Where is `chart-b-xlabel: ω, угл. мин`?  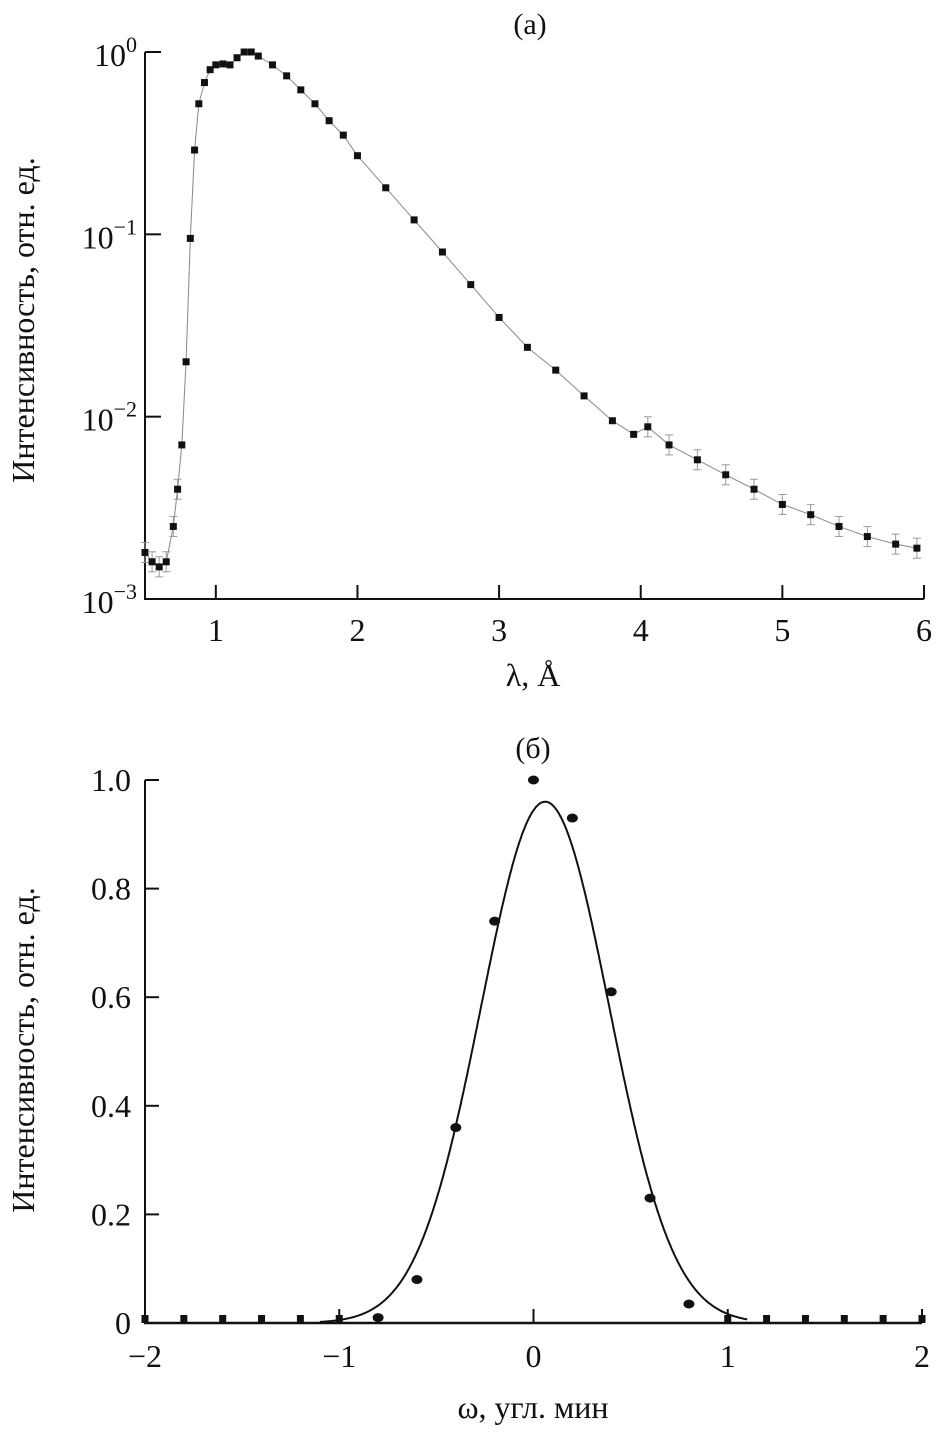 chart-b-xlabel: ω, угл. мин is located at coordinates (532, 1407).